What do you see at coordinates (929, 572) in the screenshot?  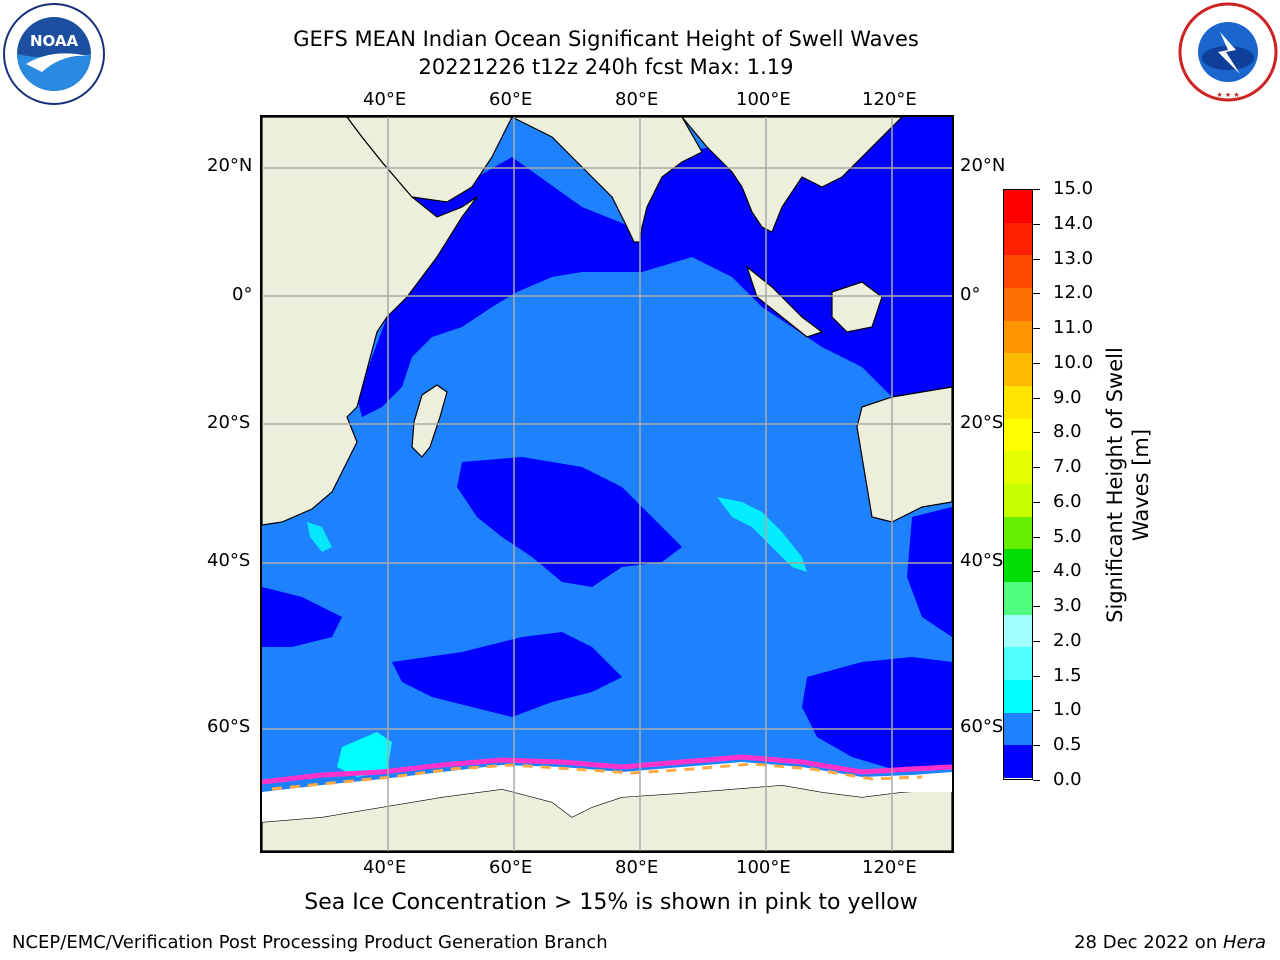 I see `low-swell-region-east` at bounding box center [929, 572].